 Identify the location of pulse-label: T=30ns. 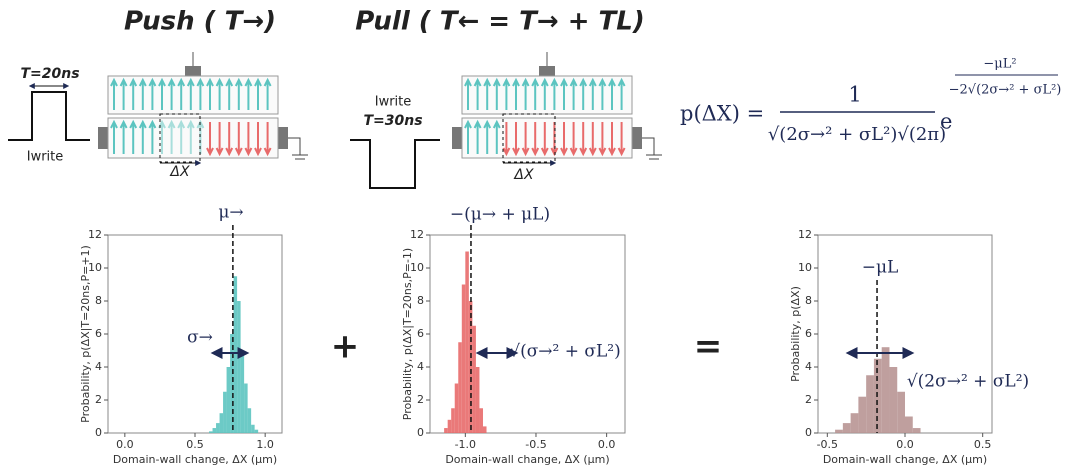
(392, 121).